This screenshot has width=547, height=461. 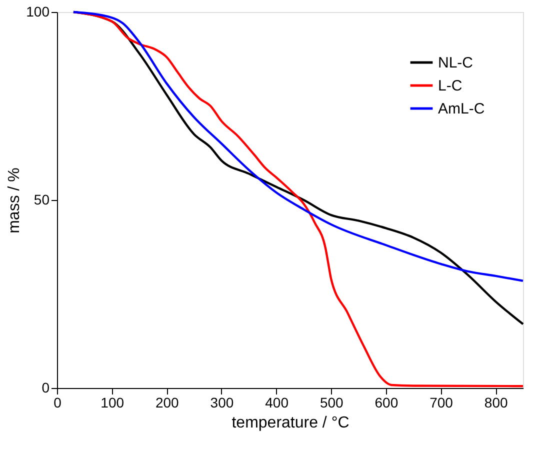 I want to click on legend-label: L-C, so click(x=450, y=86).